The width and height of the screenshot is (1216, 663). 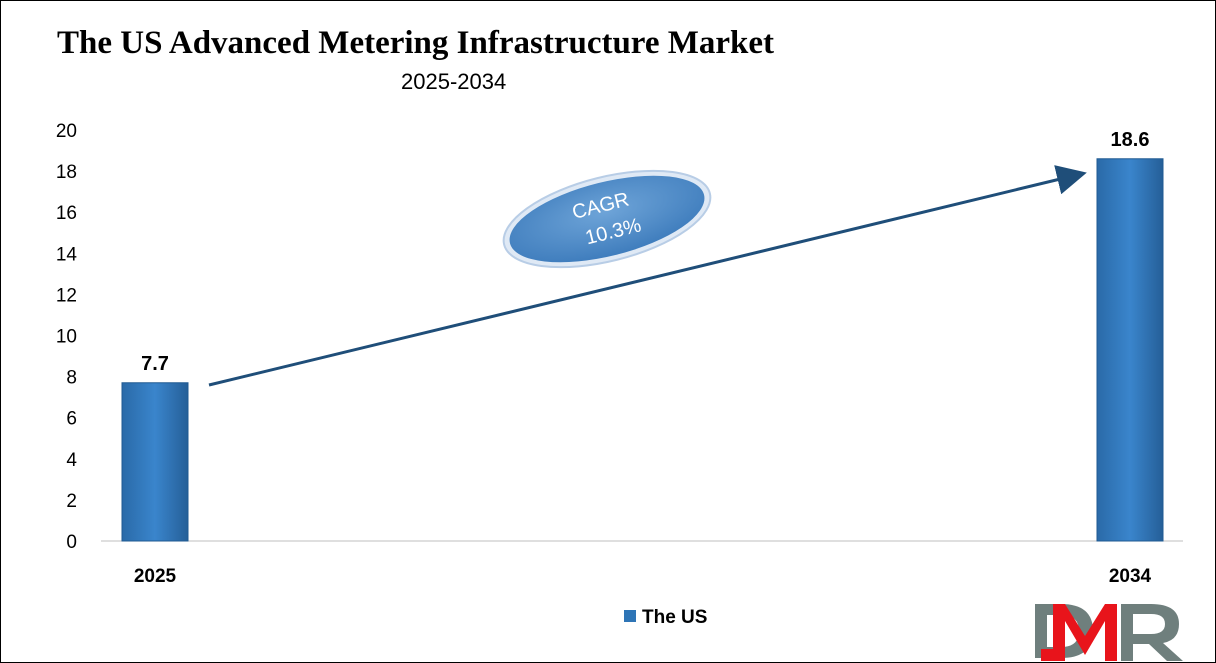 What do you see at coordinates (1109, 632) in the screenshot?
I see `dmr-logo` at bounding box center [1109, 632].